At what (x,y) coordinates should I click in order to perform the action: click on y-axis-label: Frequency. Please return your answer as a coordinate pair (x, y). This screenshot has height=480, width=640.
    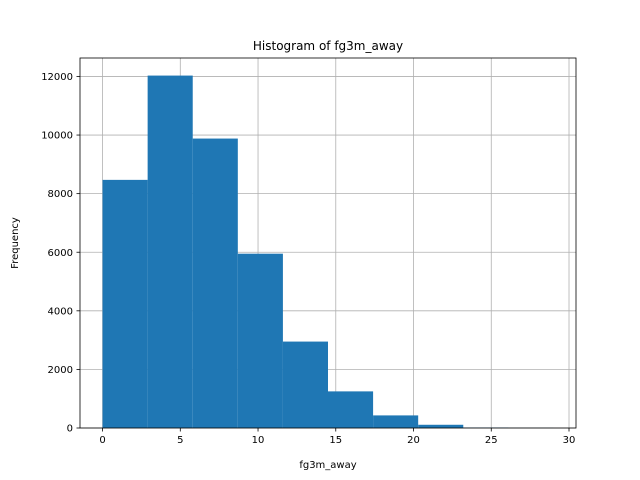
    Looking at the image, I should click on (15, 243).